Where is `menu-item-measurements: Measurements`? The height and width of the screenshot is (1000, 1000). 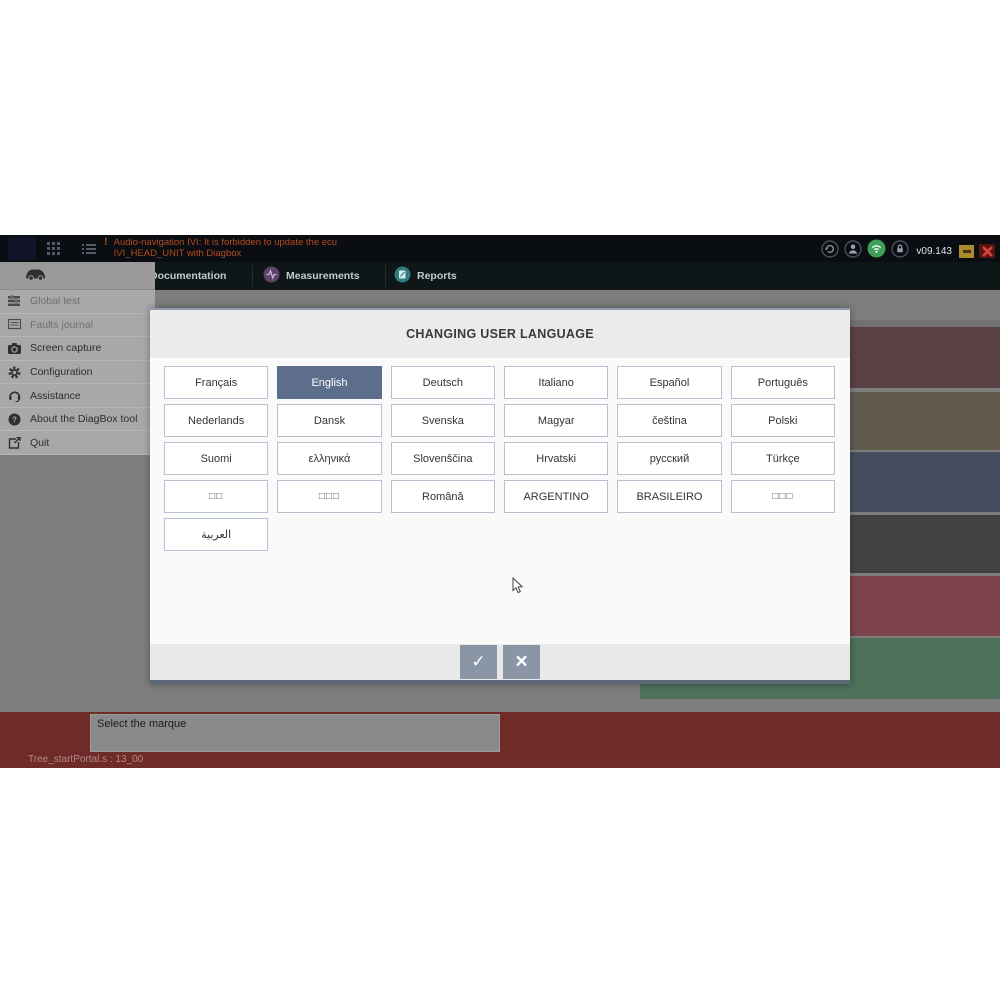 menu-item-measurements: Measurements is located at coordinates (311, 276).